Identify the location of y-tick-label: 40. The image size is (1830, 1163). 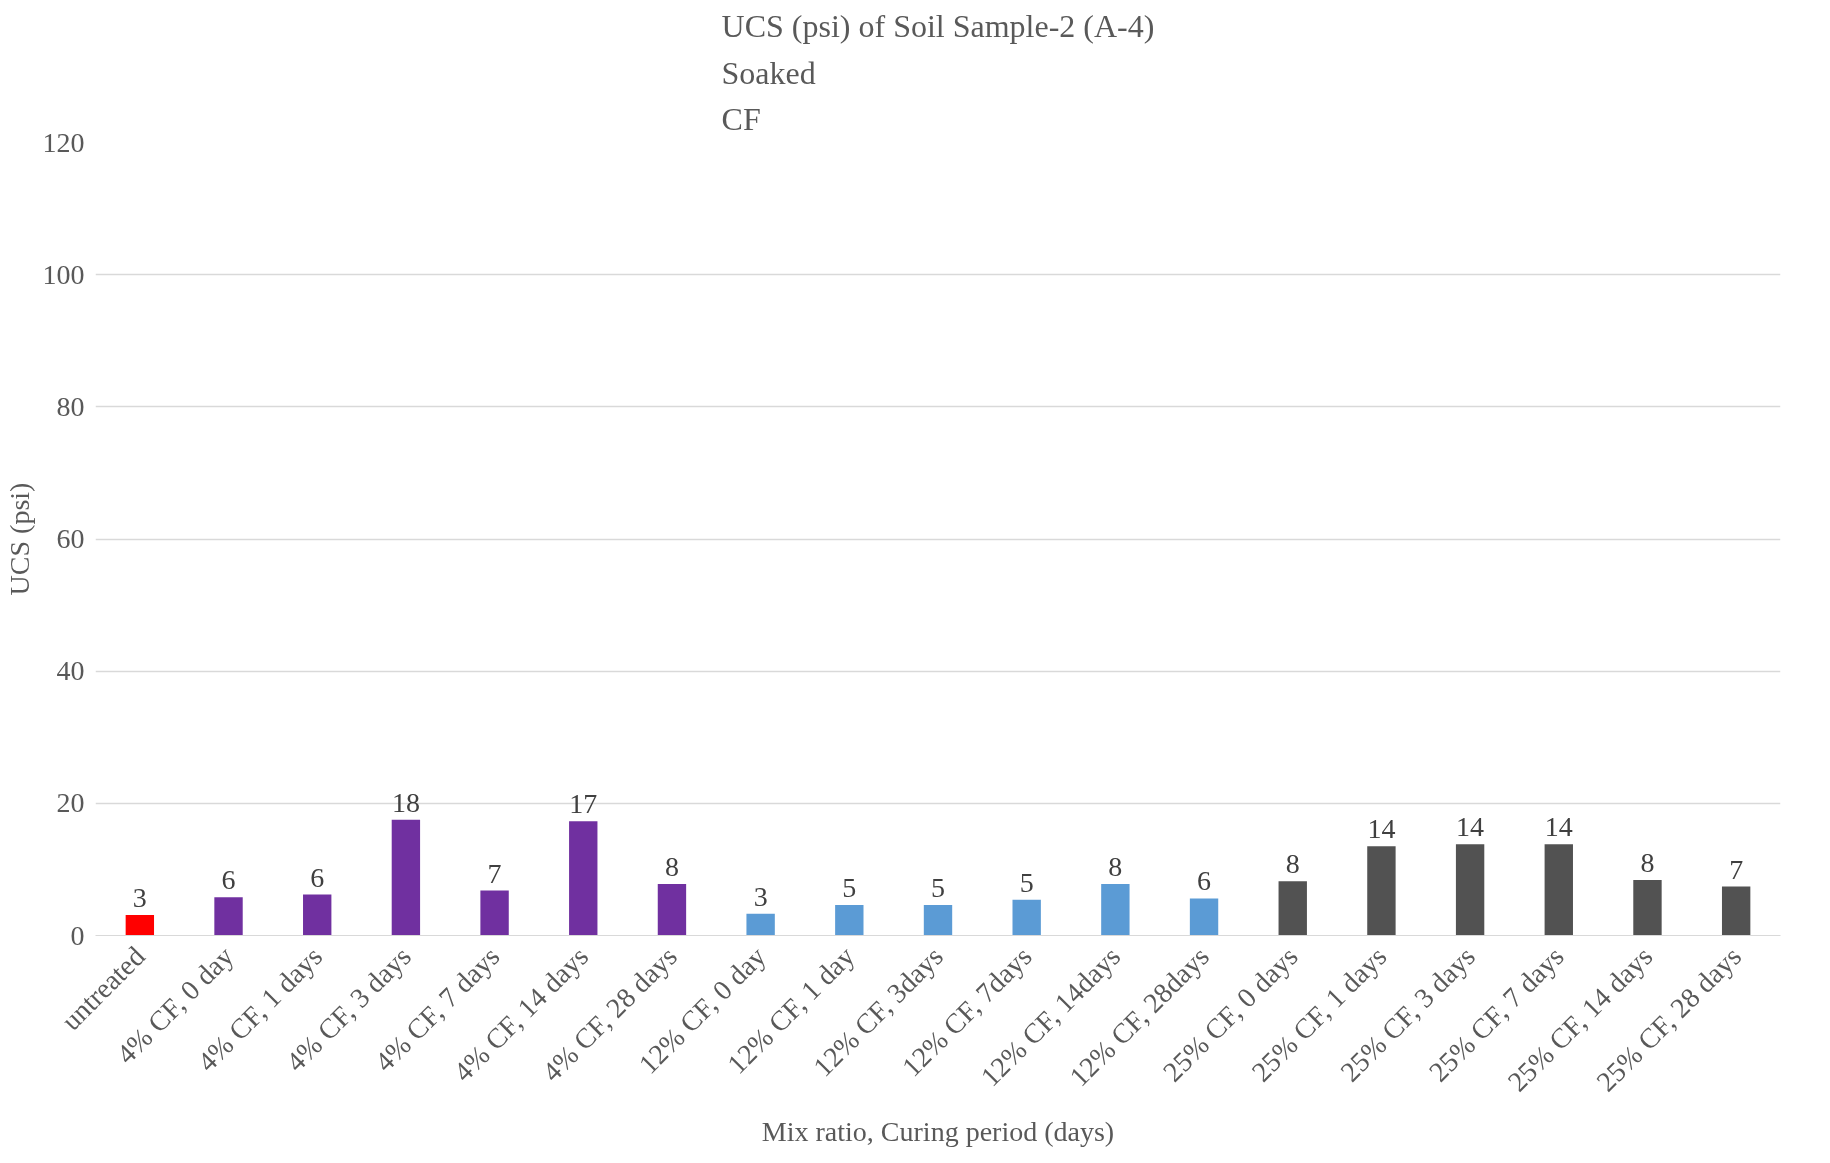
(70, 671).